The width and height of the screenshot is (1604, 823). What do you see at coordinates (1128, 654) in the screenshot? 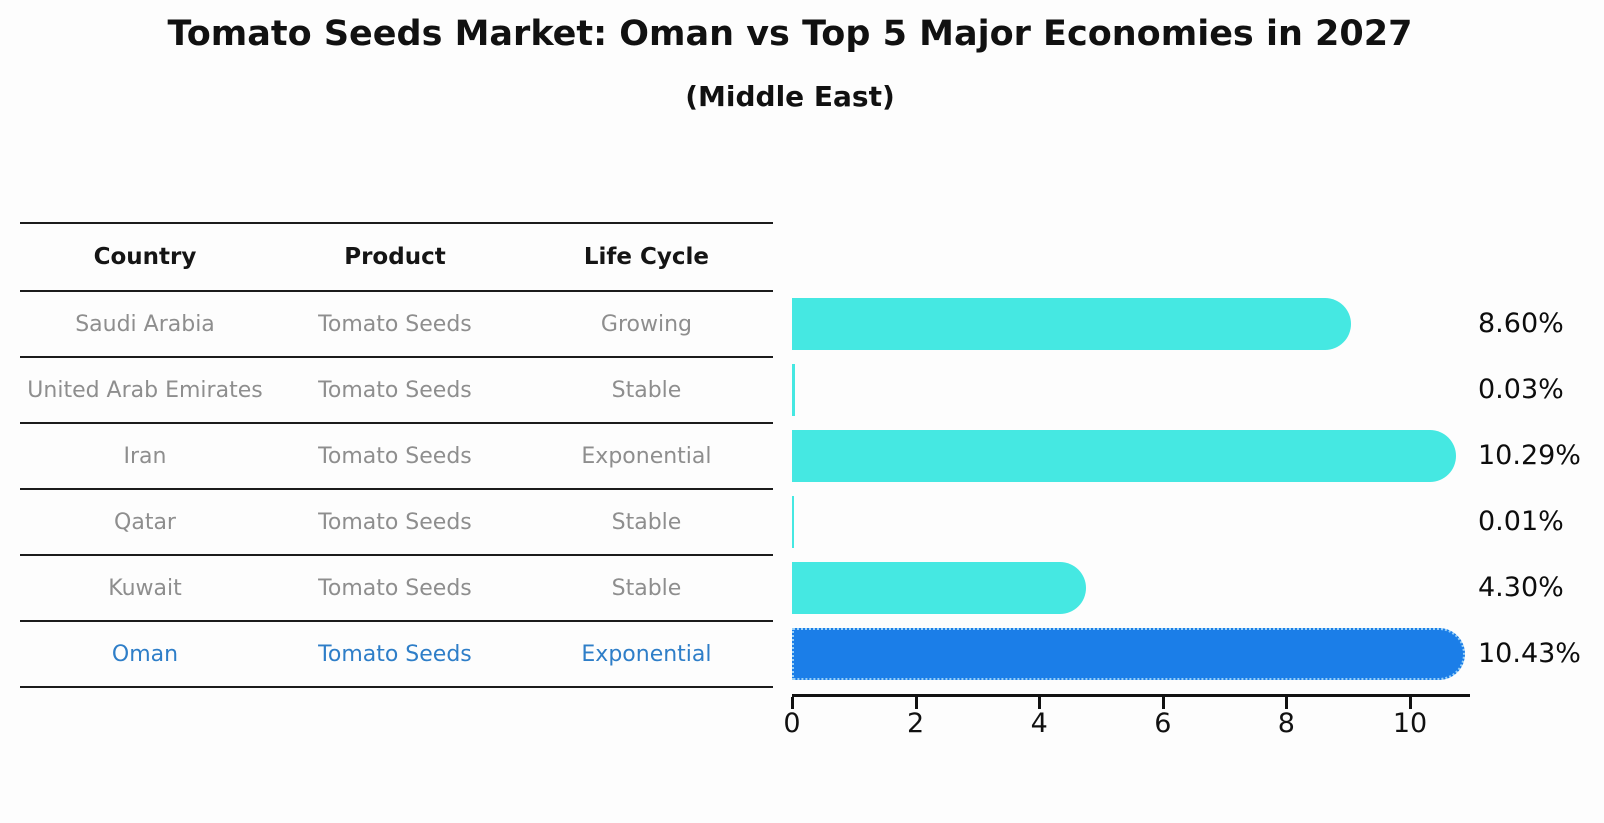
I see `bar-highlight-oman` at bounding box center [1128, 654].